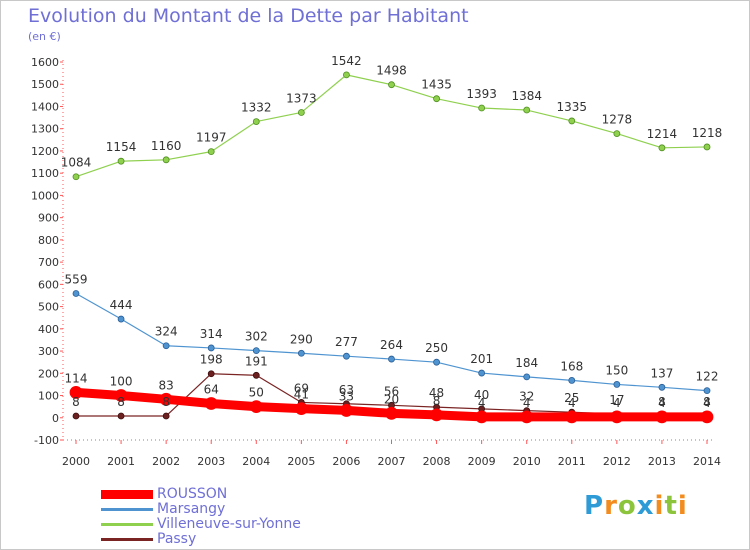  Describe the element at coordinates (211, 360) in the screenshot. I see `data-label-passy: 198` at that location.